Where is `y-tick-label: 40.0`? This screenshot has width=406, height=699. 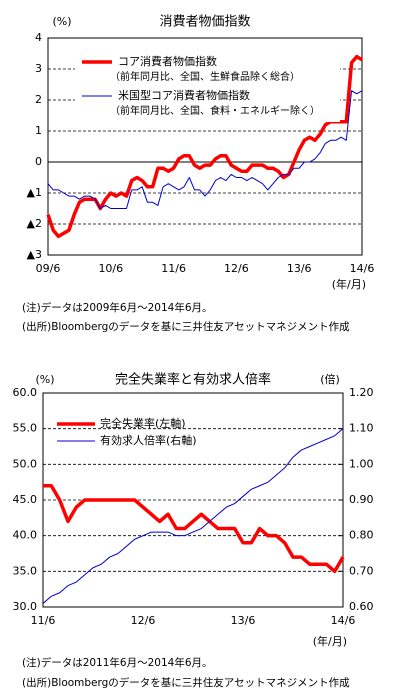
y-tick-label: 40.0 is located at coordinates (25, 535).